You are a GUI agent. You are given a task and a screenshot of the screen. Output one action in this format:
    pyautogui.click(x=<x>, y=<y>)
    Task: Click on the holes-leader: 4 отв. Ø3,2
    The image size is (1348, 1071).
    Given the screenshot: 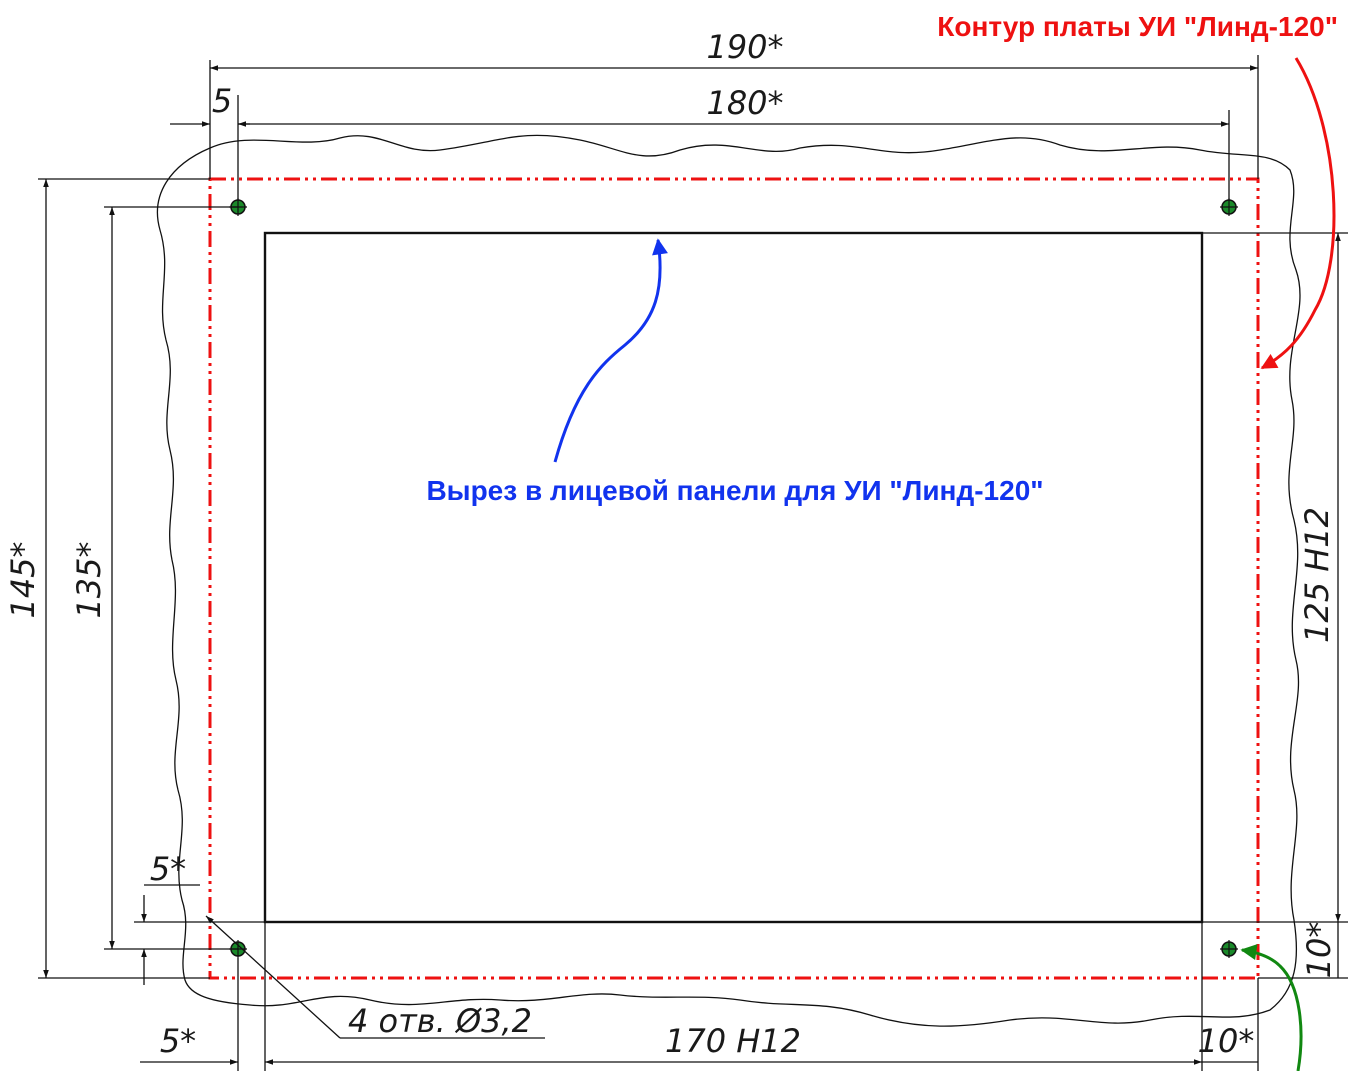 What is the action you would take?
    pyautogui.click(x=375, y=977)
    